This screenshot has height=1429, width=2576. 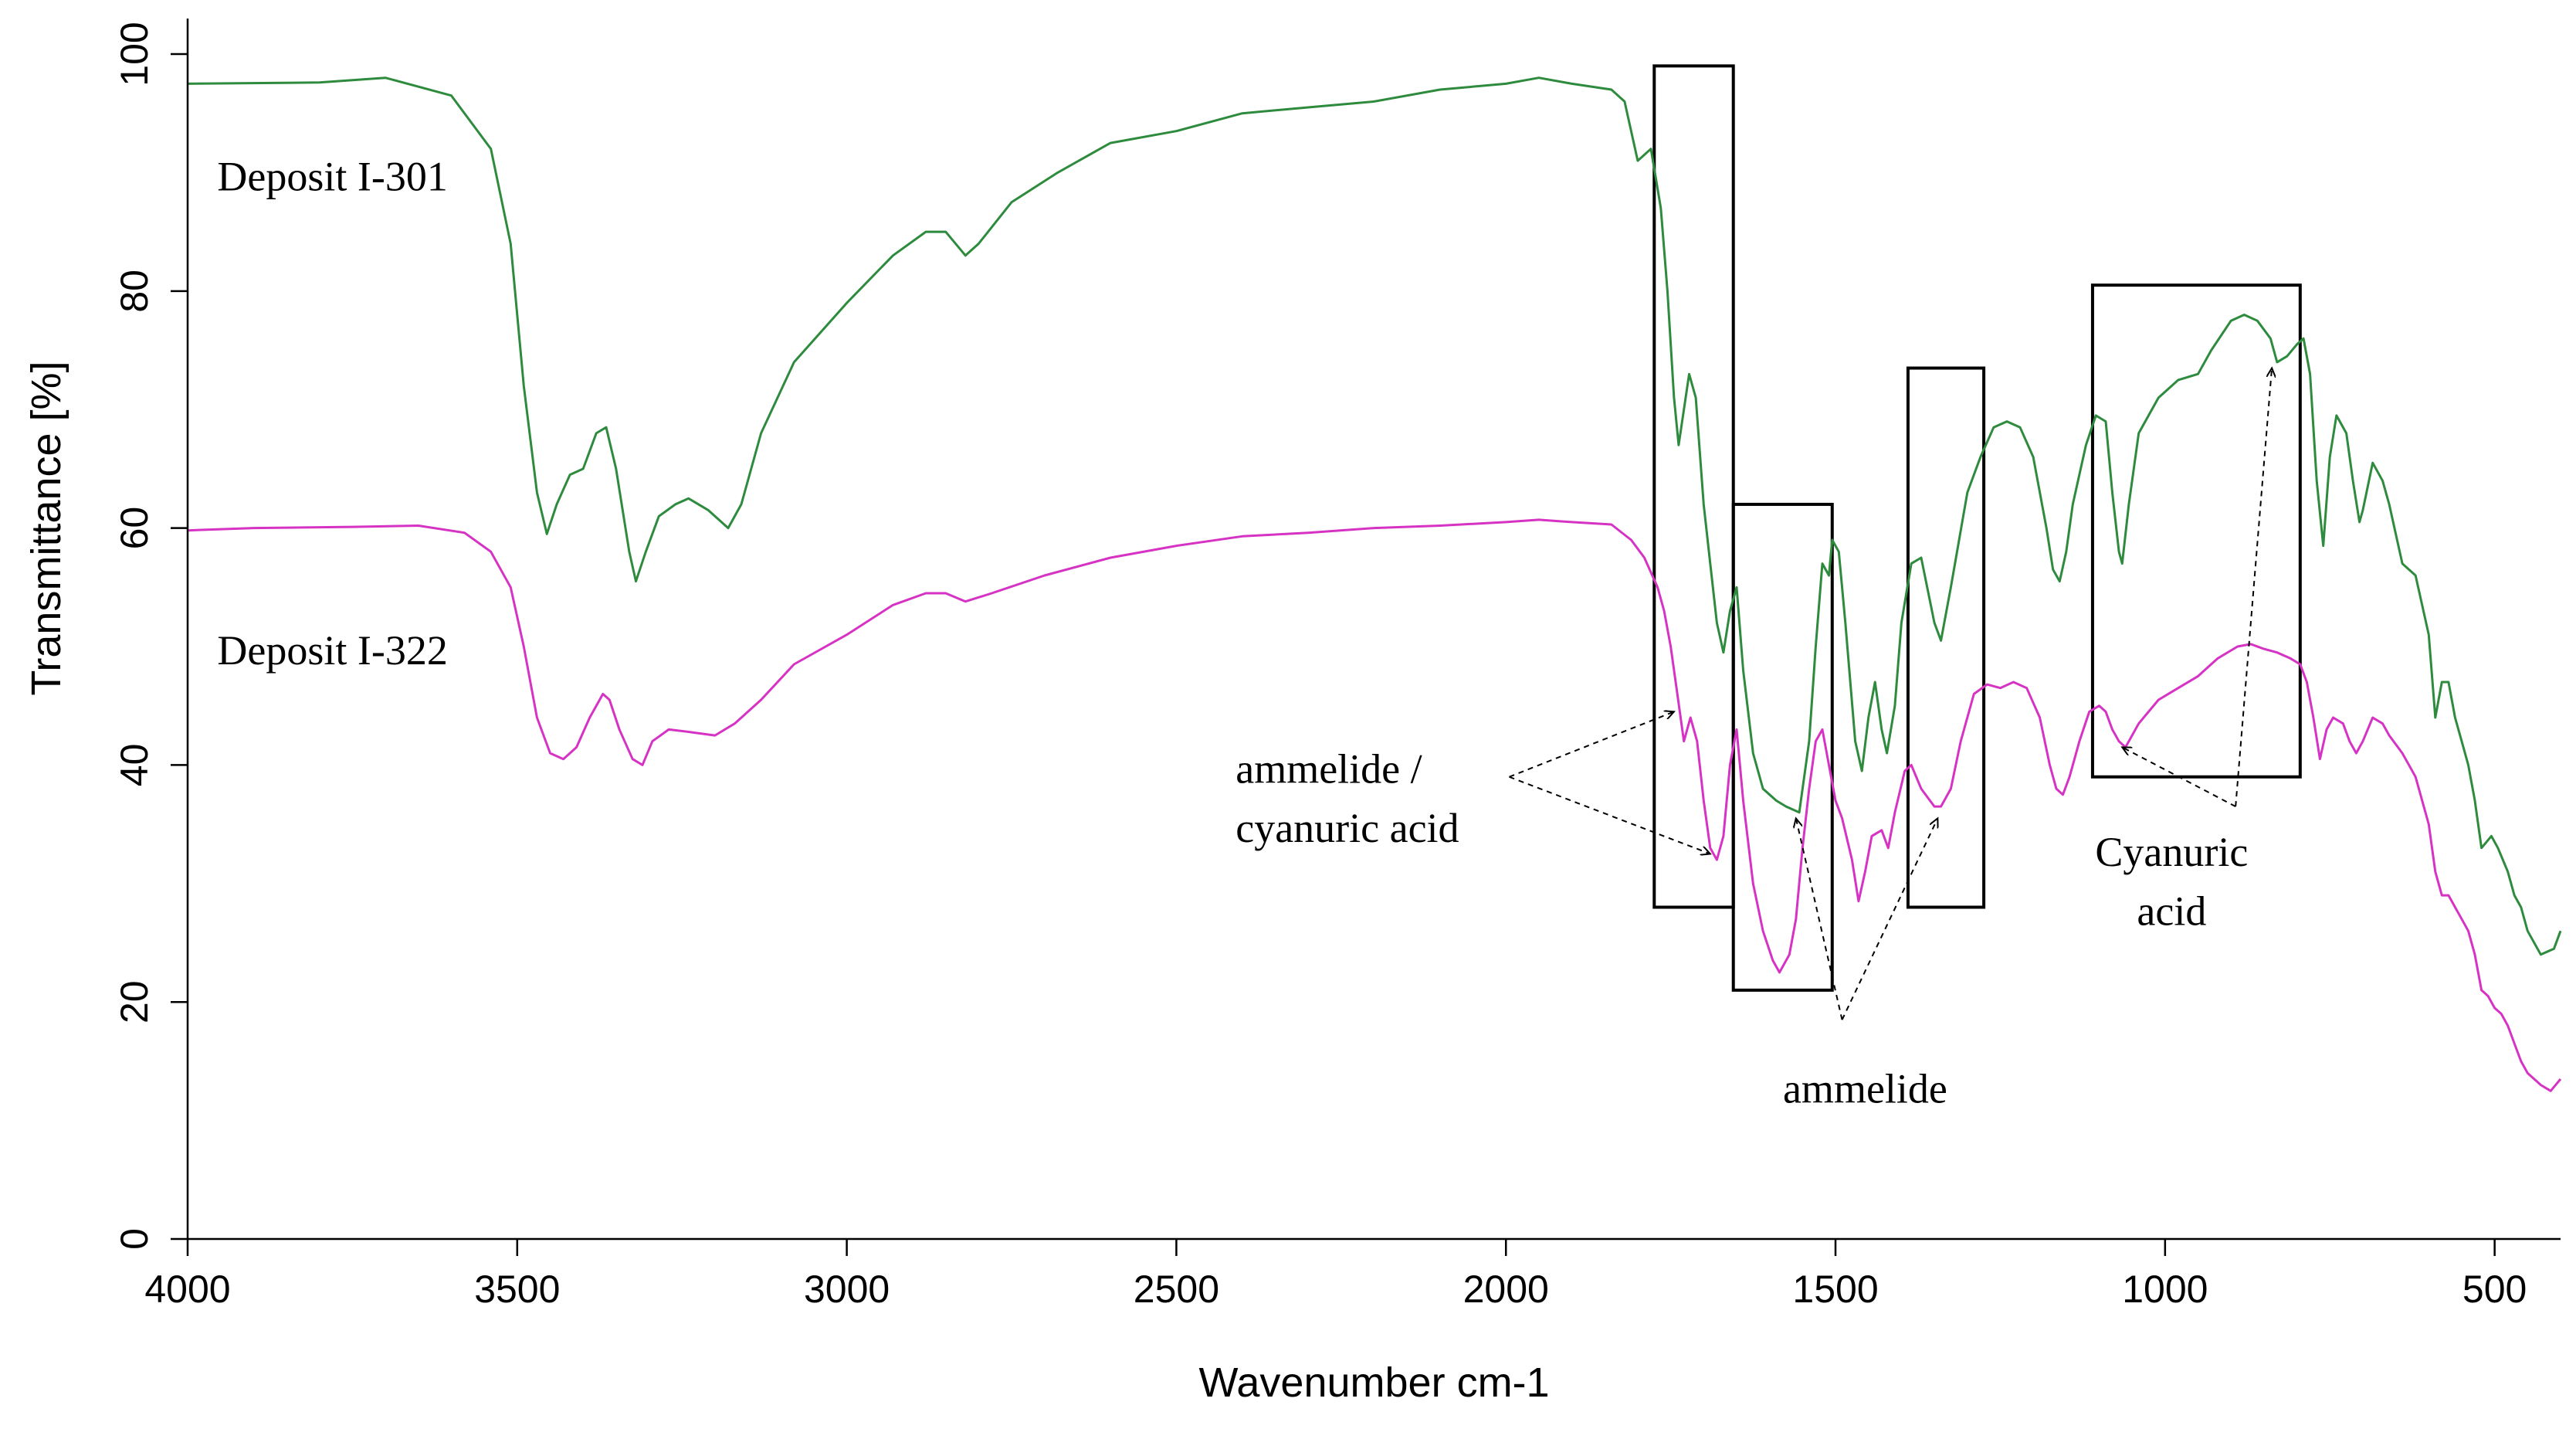 What do you see at coordinates (1819, 919) in the screenshot?
I see `arrow-ammelide-a` at bounding box center [1819, 919].